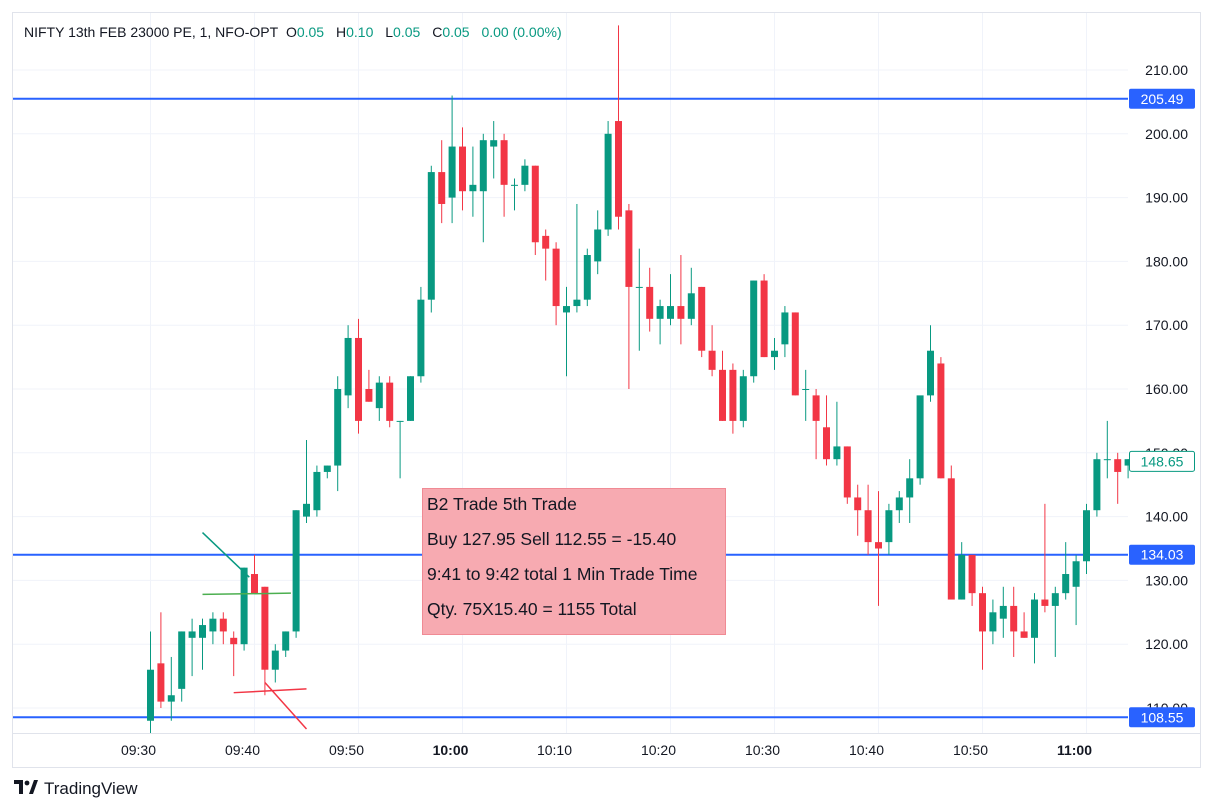 This screenshot has height=811, width=1214. Describe the element at coordinates (254, 631) in the screenshot. I see `drawings` at that location.